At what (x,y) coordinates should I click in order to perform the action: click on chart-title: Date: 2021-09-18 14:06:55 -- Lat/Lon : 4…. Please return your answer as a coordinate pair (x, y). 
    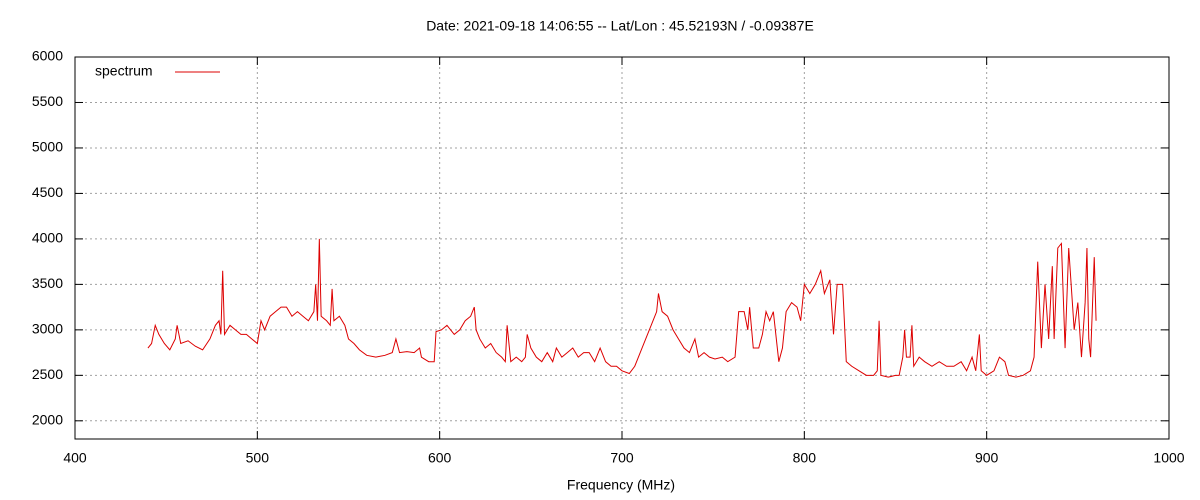
    Looking at the image, I should click on (620, 26).